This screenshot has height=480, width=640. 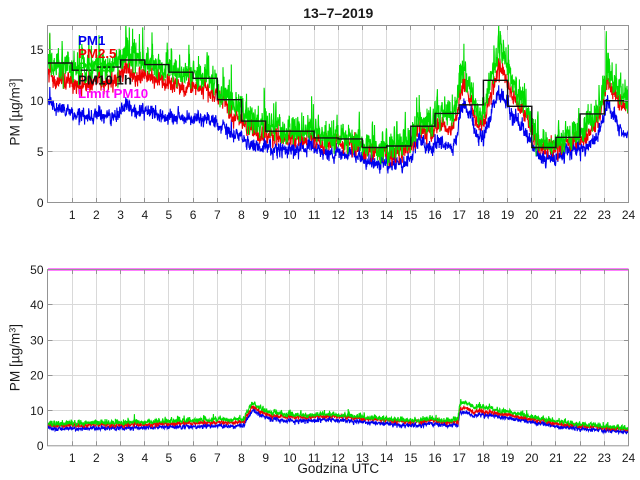 I want to click on svg-text: 40, so click(x=37, y=305).